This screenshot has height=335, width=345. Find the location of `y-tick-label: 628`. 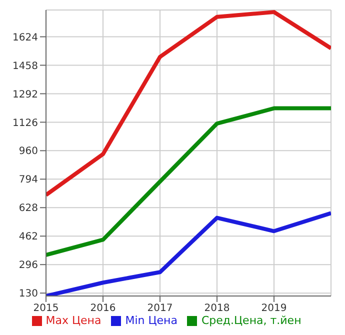

y-tick-label: 628 is located at coordinates (28, 208).